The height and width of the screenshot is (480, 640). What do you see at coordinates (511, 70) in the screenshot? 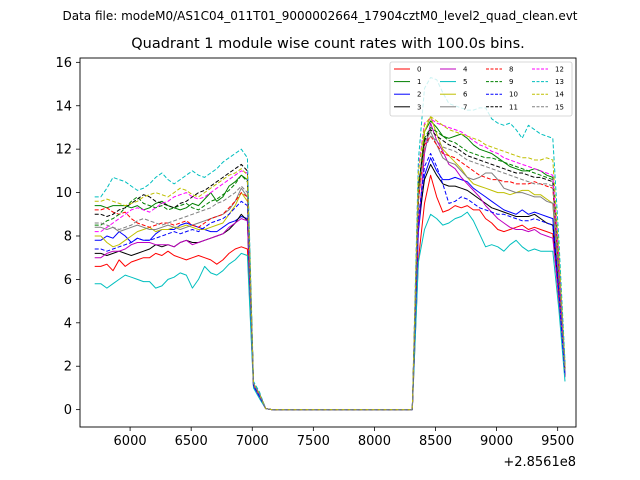
I see `legend-label-8: 8` at bounding box center [511, 70].